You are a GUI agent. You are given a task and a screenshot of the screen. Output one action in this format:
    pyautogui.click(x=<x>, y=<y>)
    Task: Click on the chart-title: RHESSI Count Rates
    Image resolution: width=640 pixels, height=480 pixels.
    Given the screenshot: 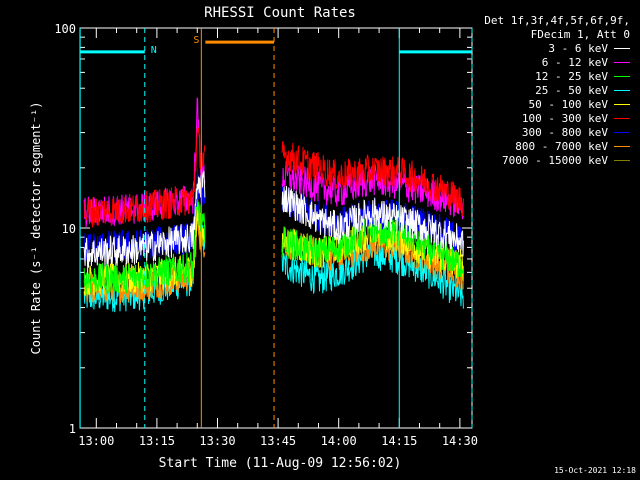 What is the action you would take?
    pyautogui.click(x=280, y=13)
    